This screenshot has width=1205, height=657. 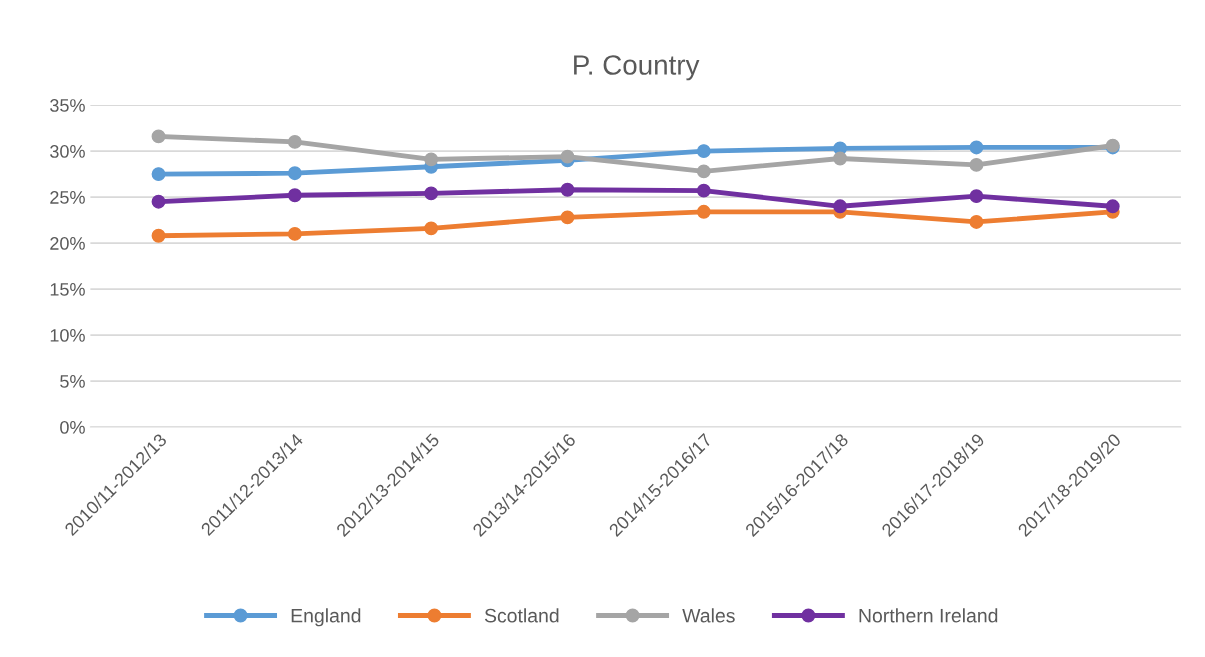 What do you see at coordinates (928, 615) in the screenshot?
I see `legend-label: Northern Ireland` at bounding box center [928, 615].